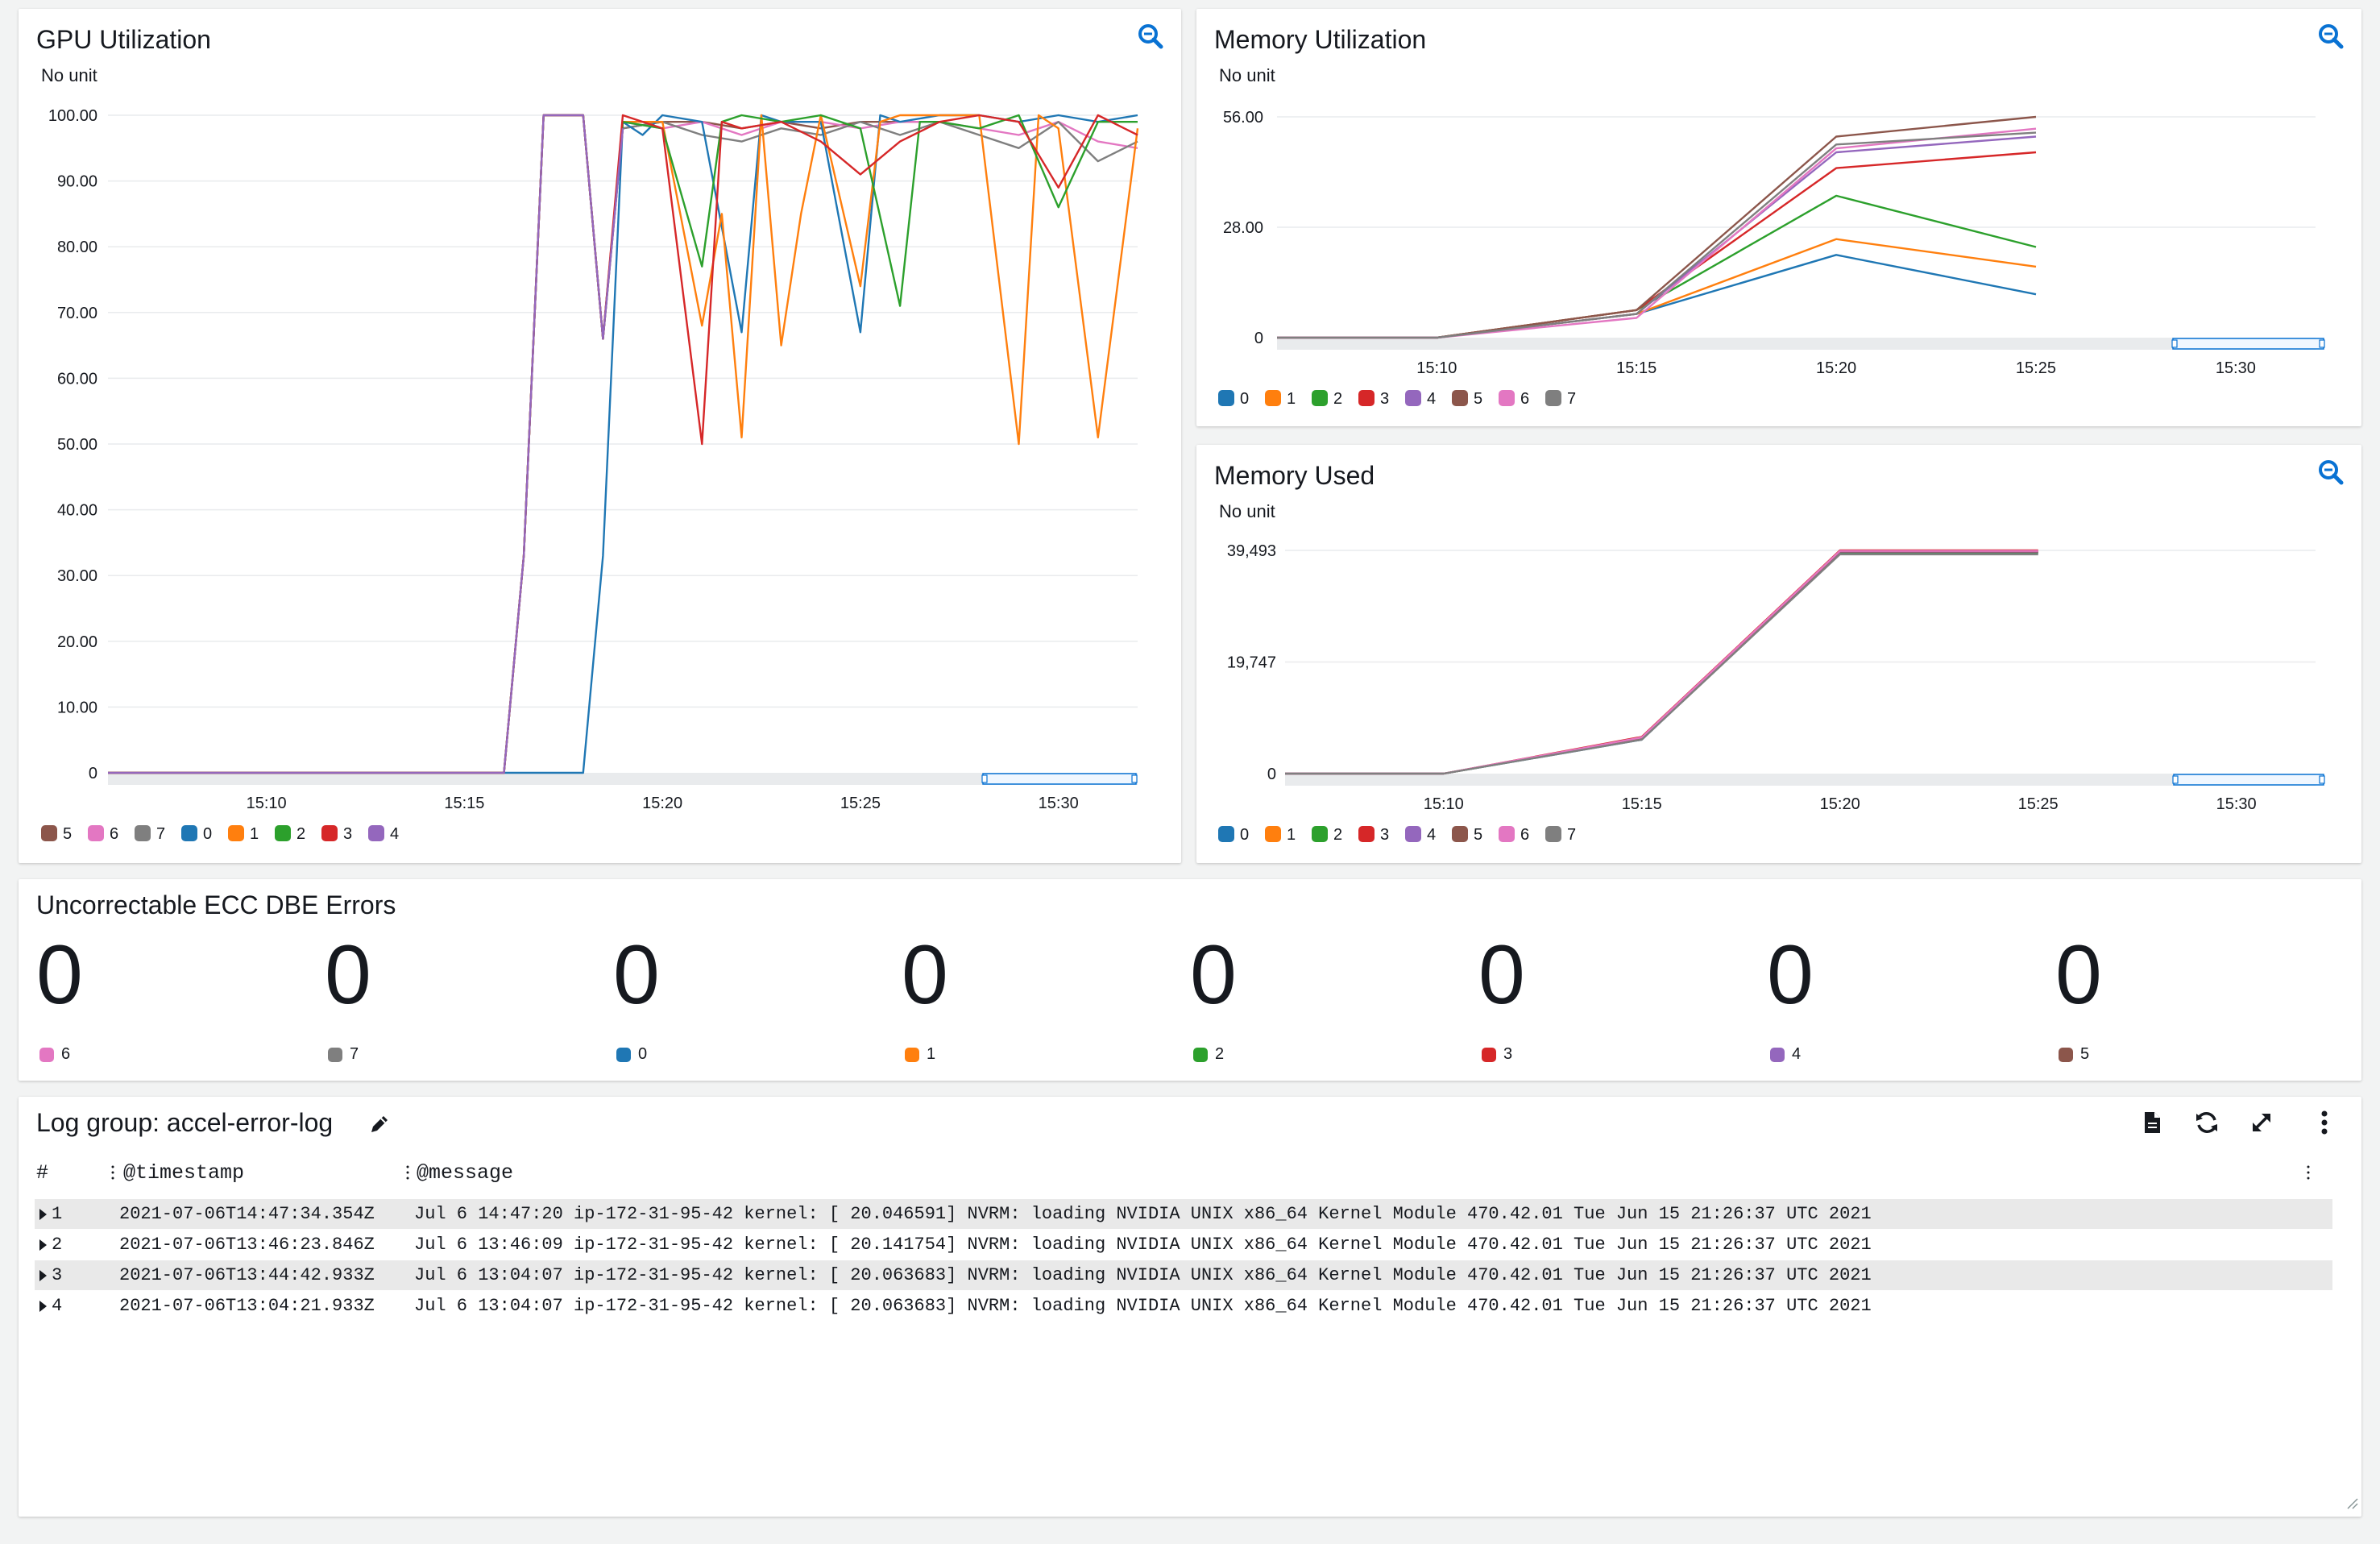  Describe the element at coordinates (1431, 835) in the screenshot. I see `legend-label: 4` at that location.